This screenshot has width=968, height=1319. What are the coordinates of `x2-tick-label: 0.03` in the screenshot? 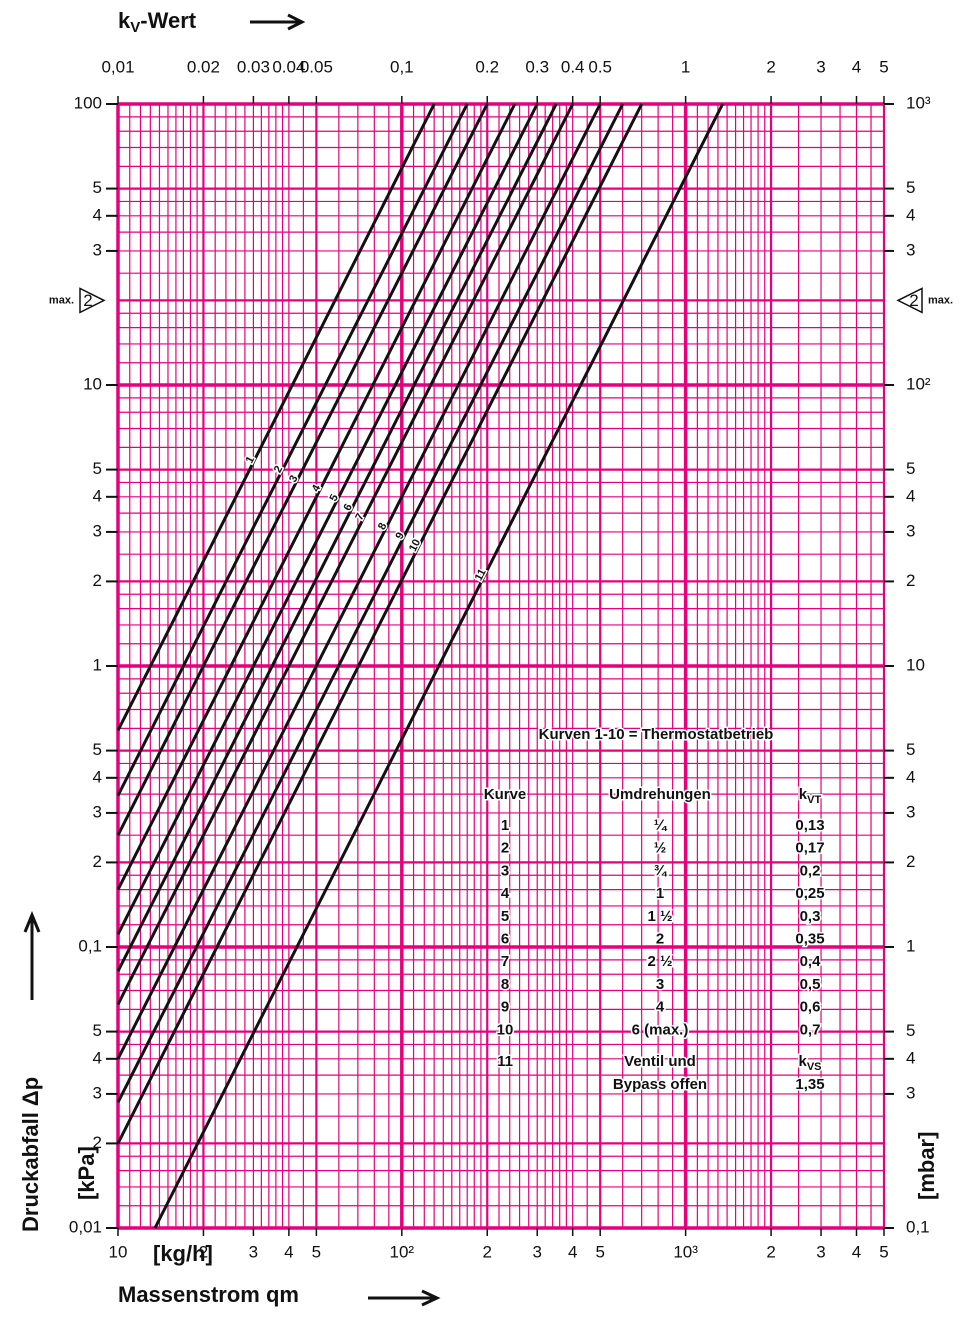 It's located at (253, 66).